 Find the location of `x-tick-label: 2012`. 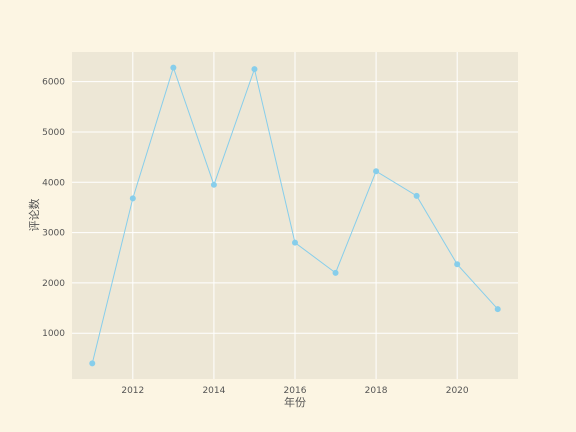

x-tick-label: 2012 is located at coordinates (132, 391).